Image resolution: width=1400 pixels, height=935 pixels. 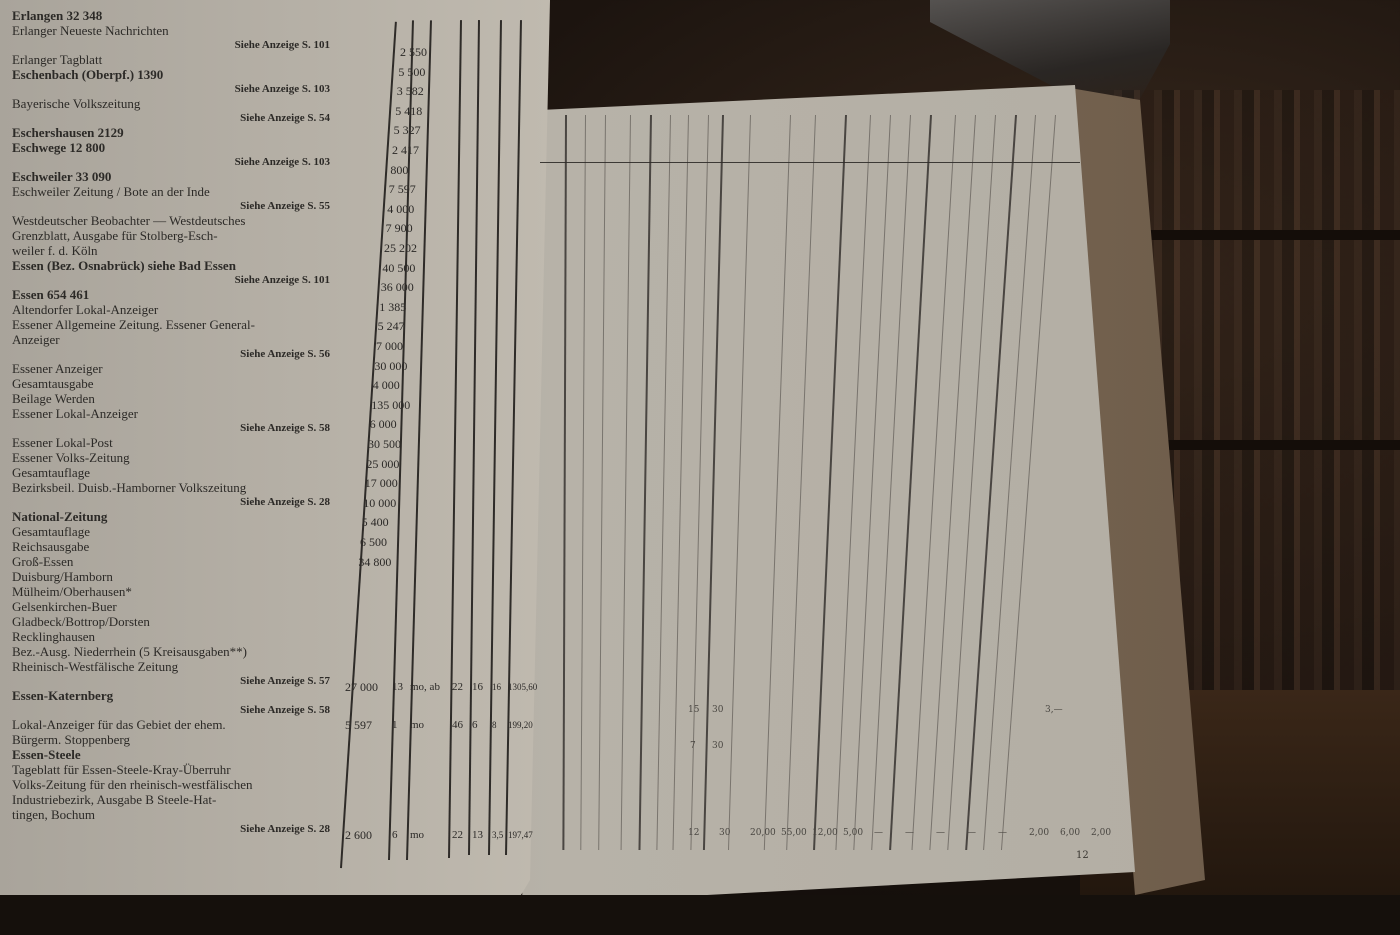 What do you see at coordinates (171, 15) in the screenshot?
I see `list-item: Erlangen 32 348` at bounding box center [171, 15].